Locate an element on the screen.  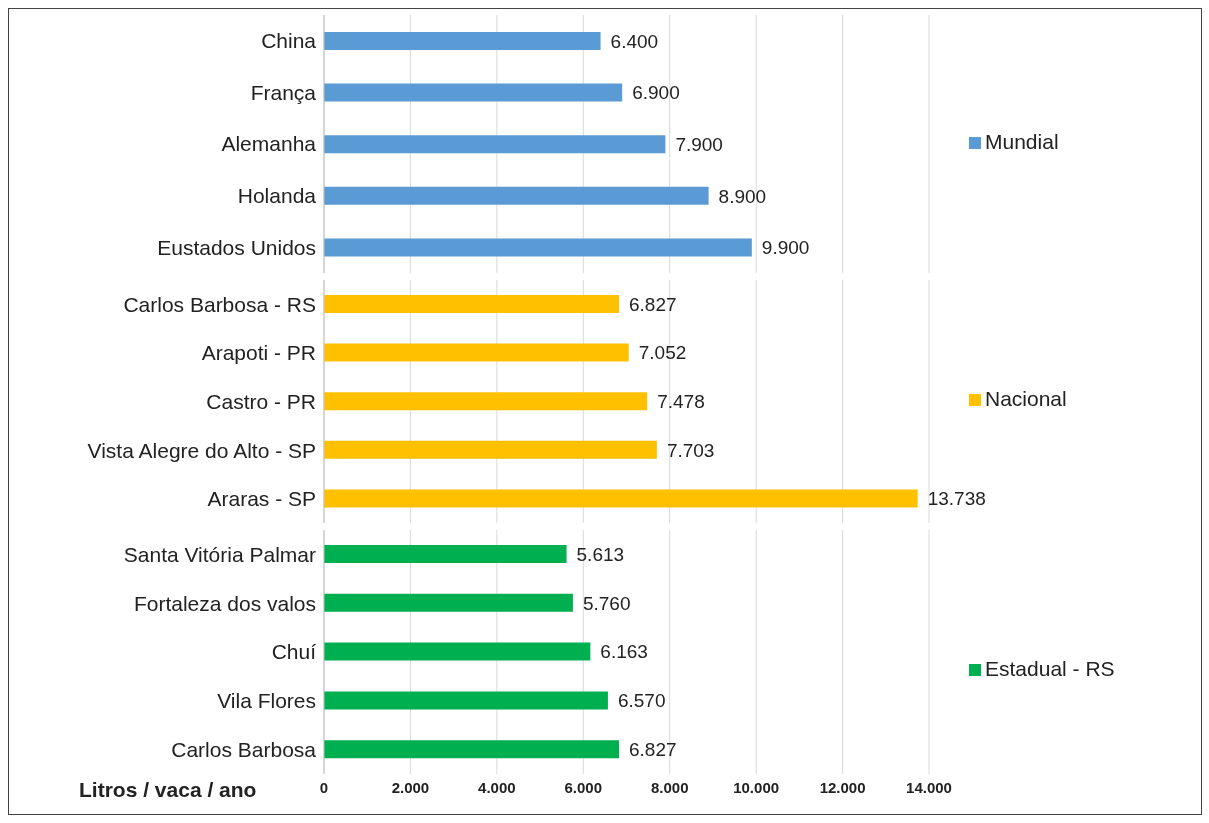
x-tick-label: 4.000 is located at coordinates (497, 787).